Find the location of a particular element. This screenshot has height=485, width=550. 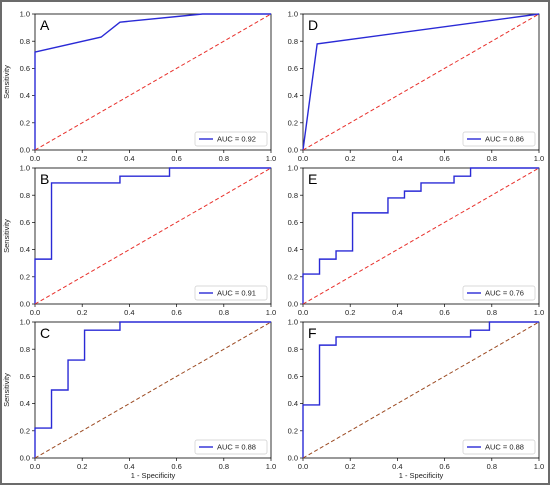

panel-e-y-tick-label: 1.0 is located at coordinates (293, 168).